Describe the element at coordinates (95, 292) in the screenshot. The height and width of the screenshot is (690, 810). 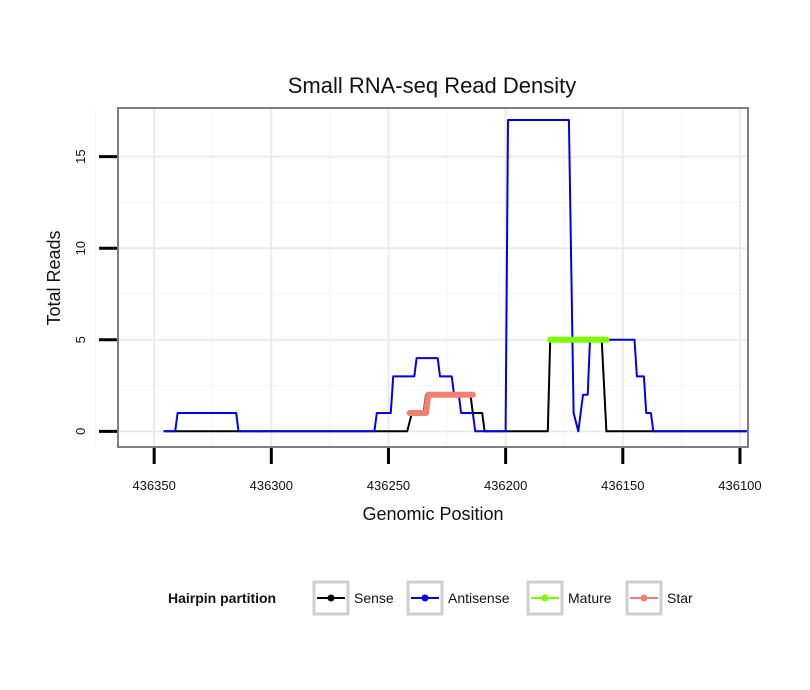
I see `y-axis: 0 5 10 15` at that location.